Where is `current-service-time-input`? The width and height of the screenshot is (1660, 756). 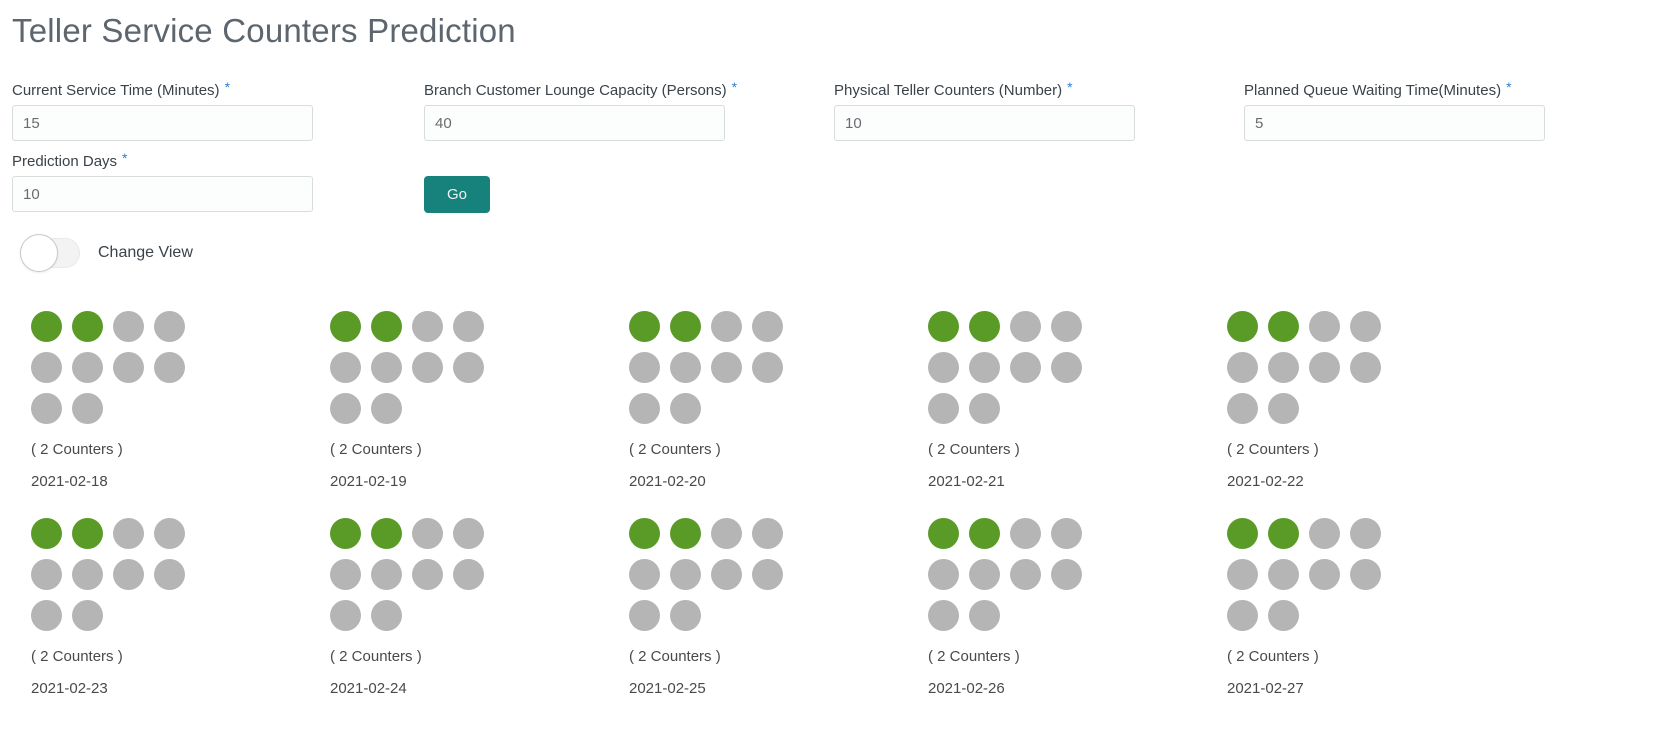 current-service-time-input is located at coordinates (162, 123).